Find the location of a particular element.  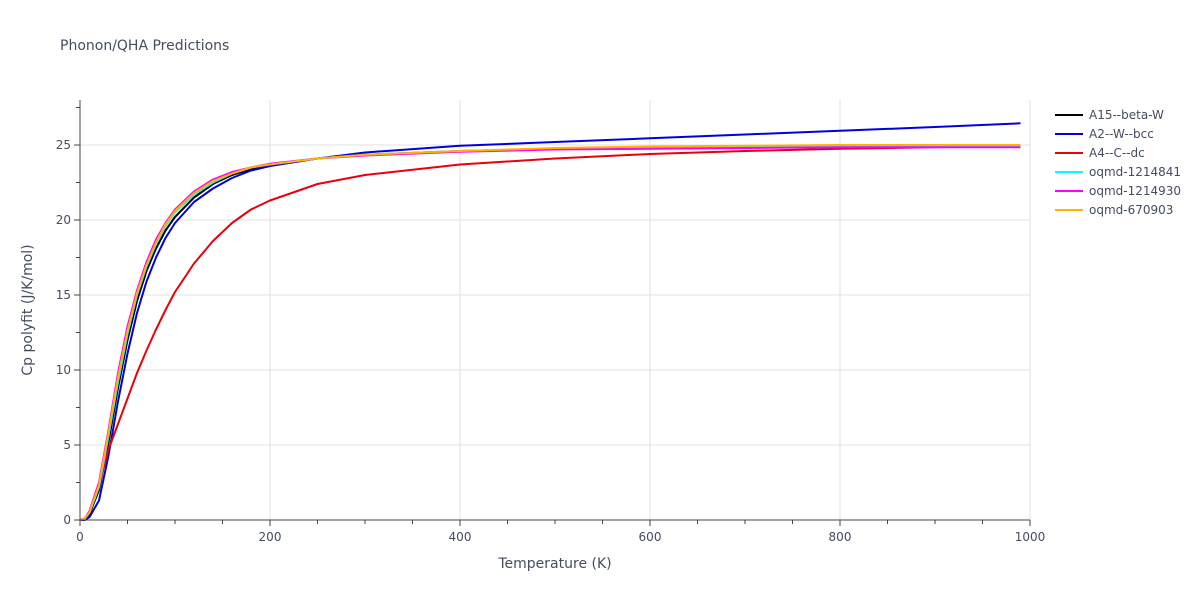

legend-item: A2--W--bcc is located at coordinates (1104, 134).